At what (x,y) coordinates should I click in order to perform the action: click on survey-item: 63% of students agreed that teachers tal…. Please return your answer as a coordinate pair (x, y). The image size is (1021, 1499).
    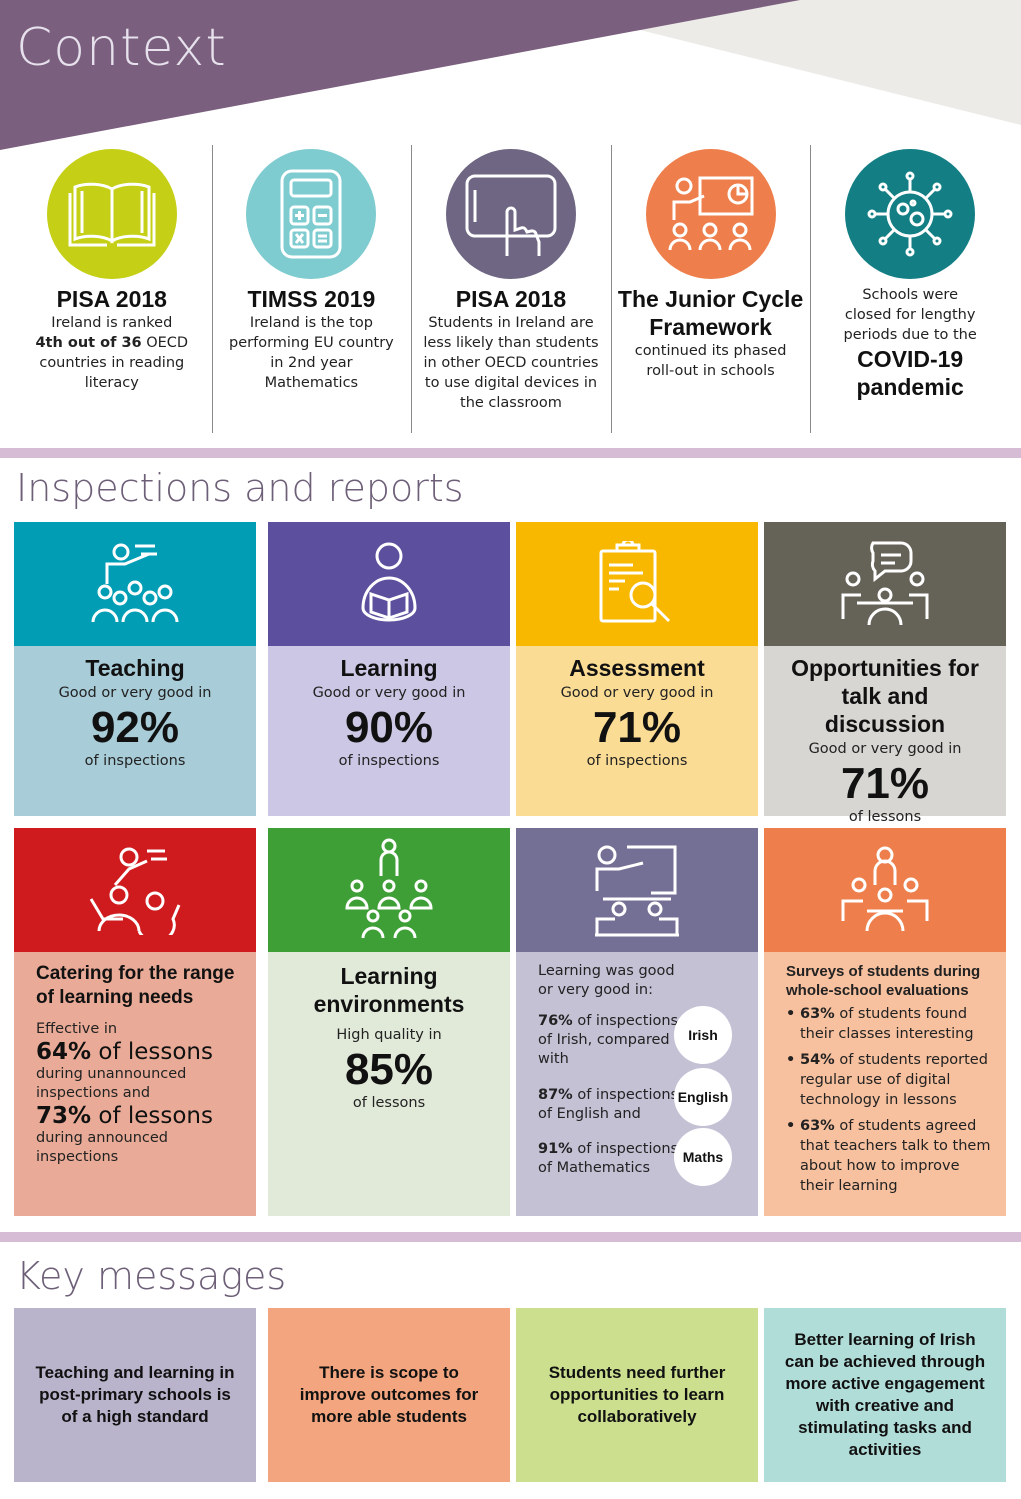
    Looking at the image, I should click on (890, 1156).